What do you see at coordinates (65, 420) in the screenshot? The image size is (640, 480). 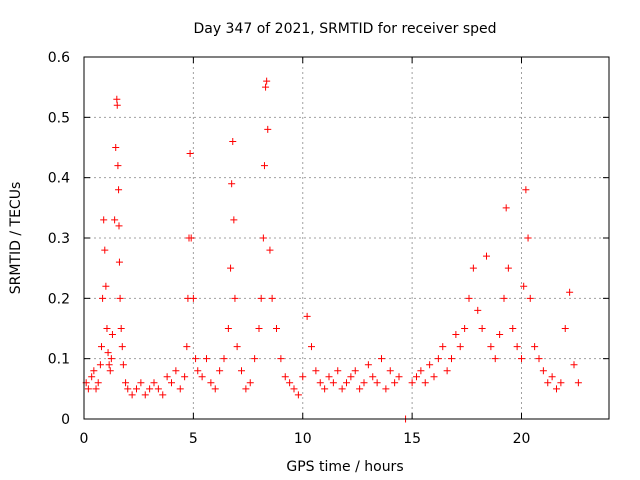 I see `y-tick-label: 0` at bounding box center [65, 420].